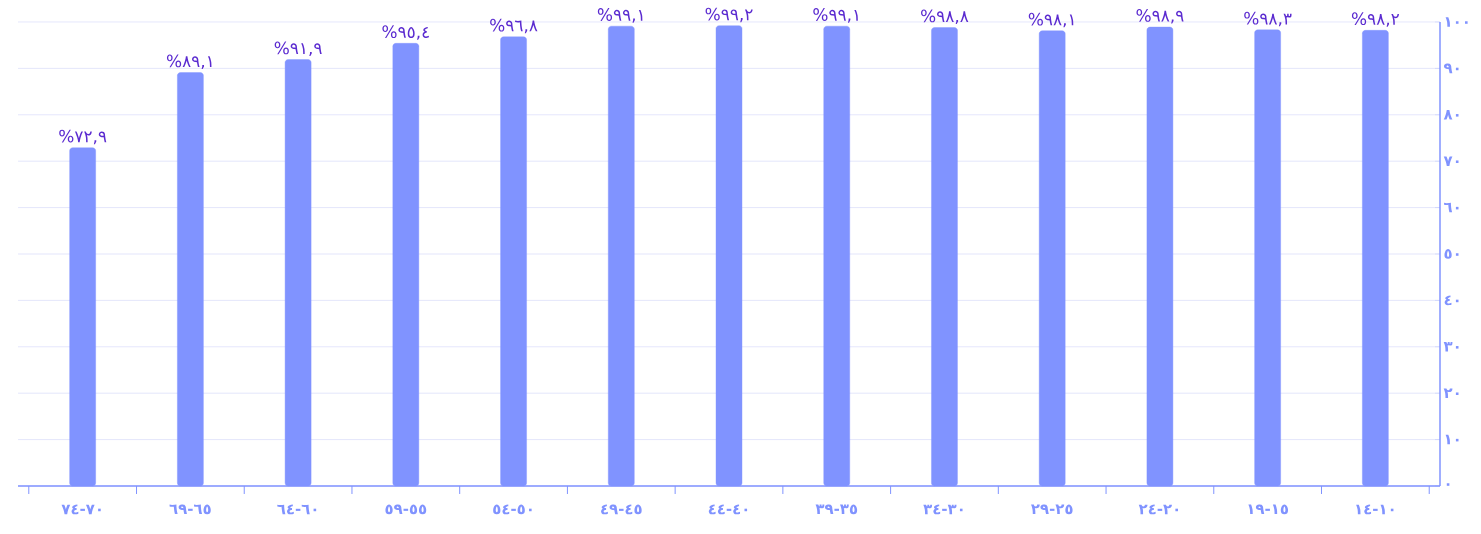 This screenshot has height=534, width=1481. Describe the element at coordinates (83, 137) in the screenshot. I see `data-label: %٧٢,٩` at that location.